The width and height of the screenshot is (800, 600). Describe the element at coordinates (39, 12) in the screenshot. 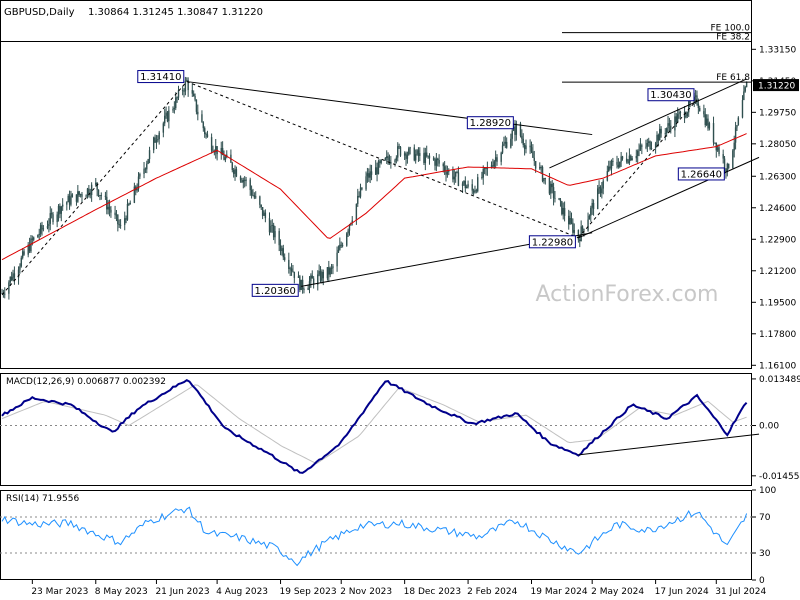

I see `symbol-label: GBPUSD,Daily` at that location.